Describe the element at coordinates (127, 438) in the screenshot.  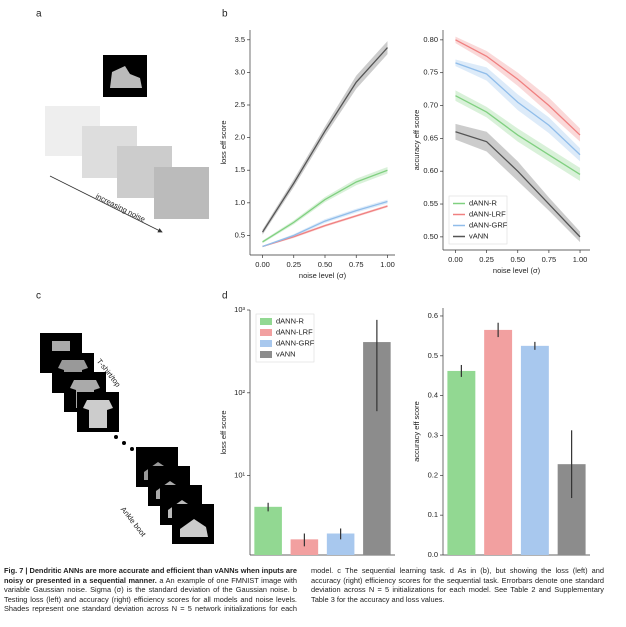
I see `sequence-images` at that location.